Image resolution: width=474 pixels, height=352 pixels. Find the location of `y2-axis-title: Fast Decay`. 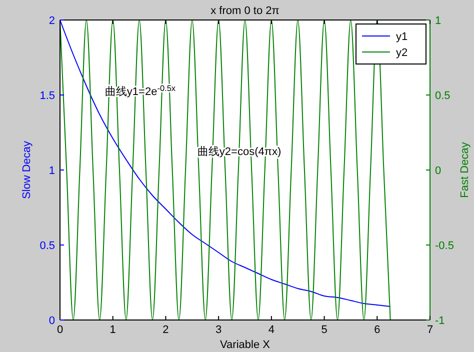

y2-axis-title: Fast Decay is located at coordinates (465, 170).